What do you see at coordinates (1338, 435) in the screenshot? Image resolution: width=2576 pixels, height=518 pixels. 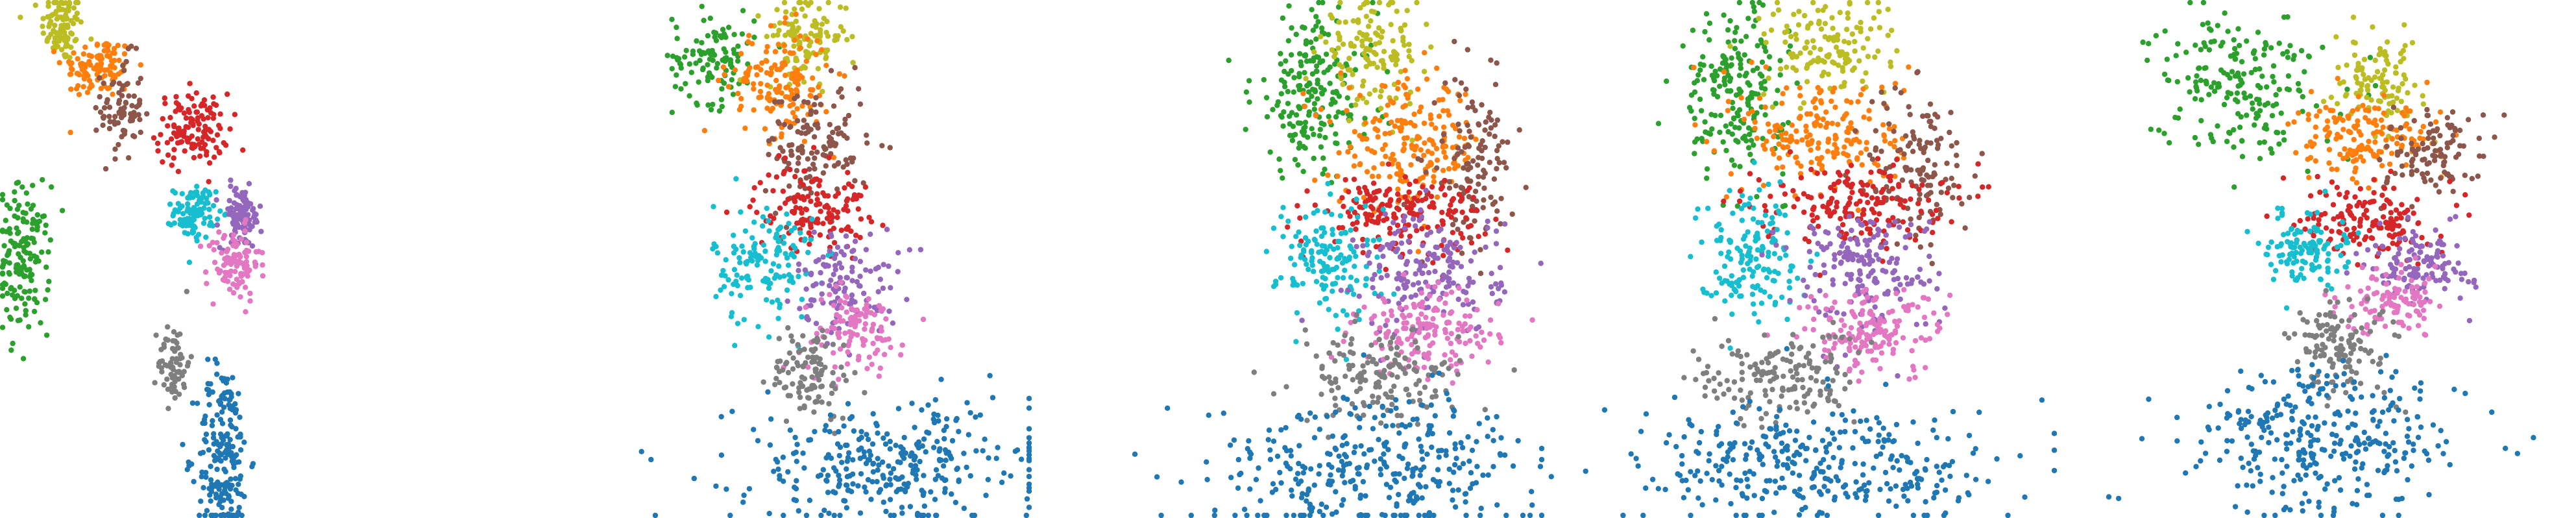 I see `series-blue` at bounding box center [1338, 435].